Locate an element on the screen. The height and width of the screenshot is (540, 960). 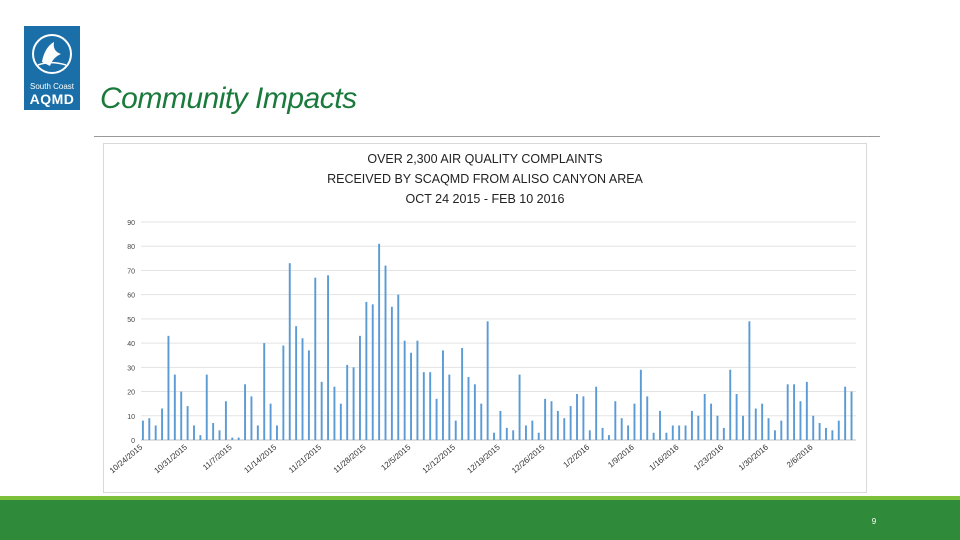
chart-title-line-1: OVER 2,300 AIR QUALITY COMPLAINTS is located at coordinates (485, 159).